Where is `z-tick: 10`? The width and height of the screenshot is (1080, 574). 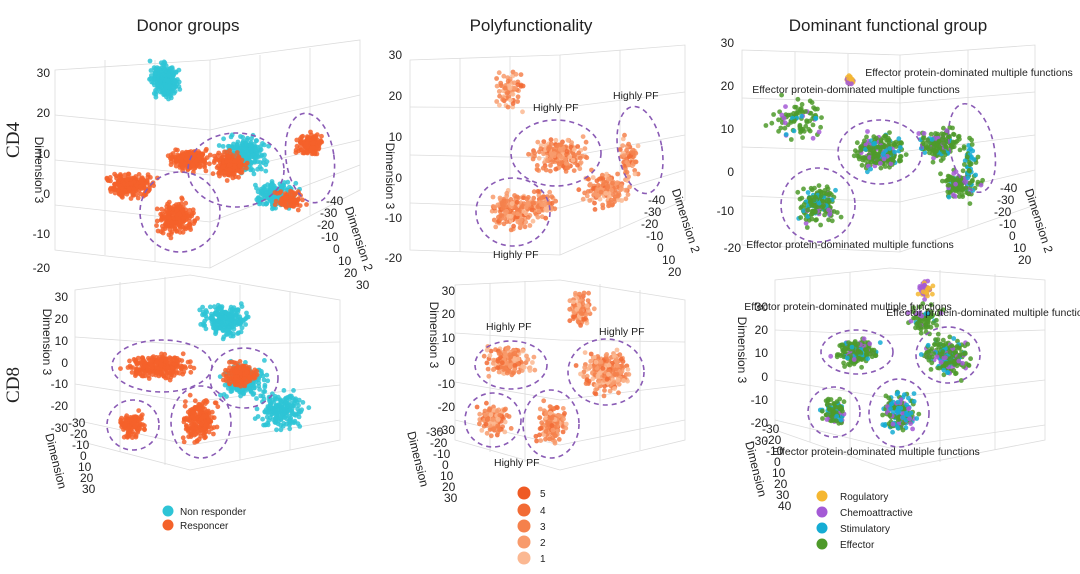
z-tick: 10 is located at coordinates (345, 261).